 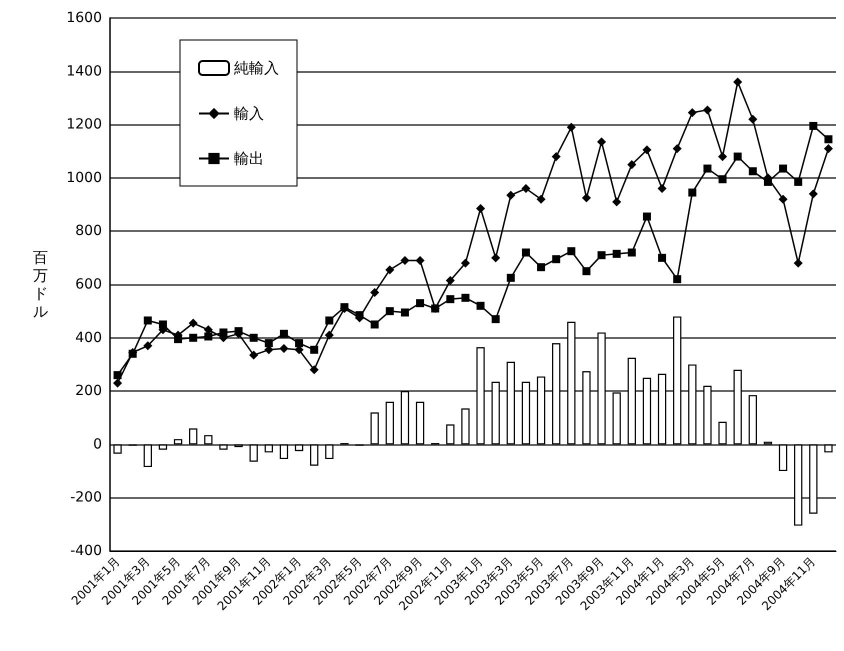 I want to click on y-tick-label: 600, so click(x=88, y=284).